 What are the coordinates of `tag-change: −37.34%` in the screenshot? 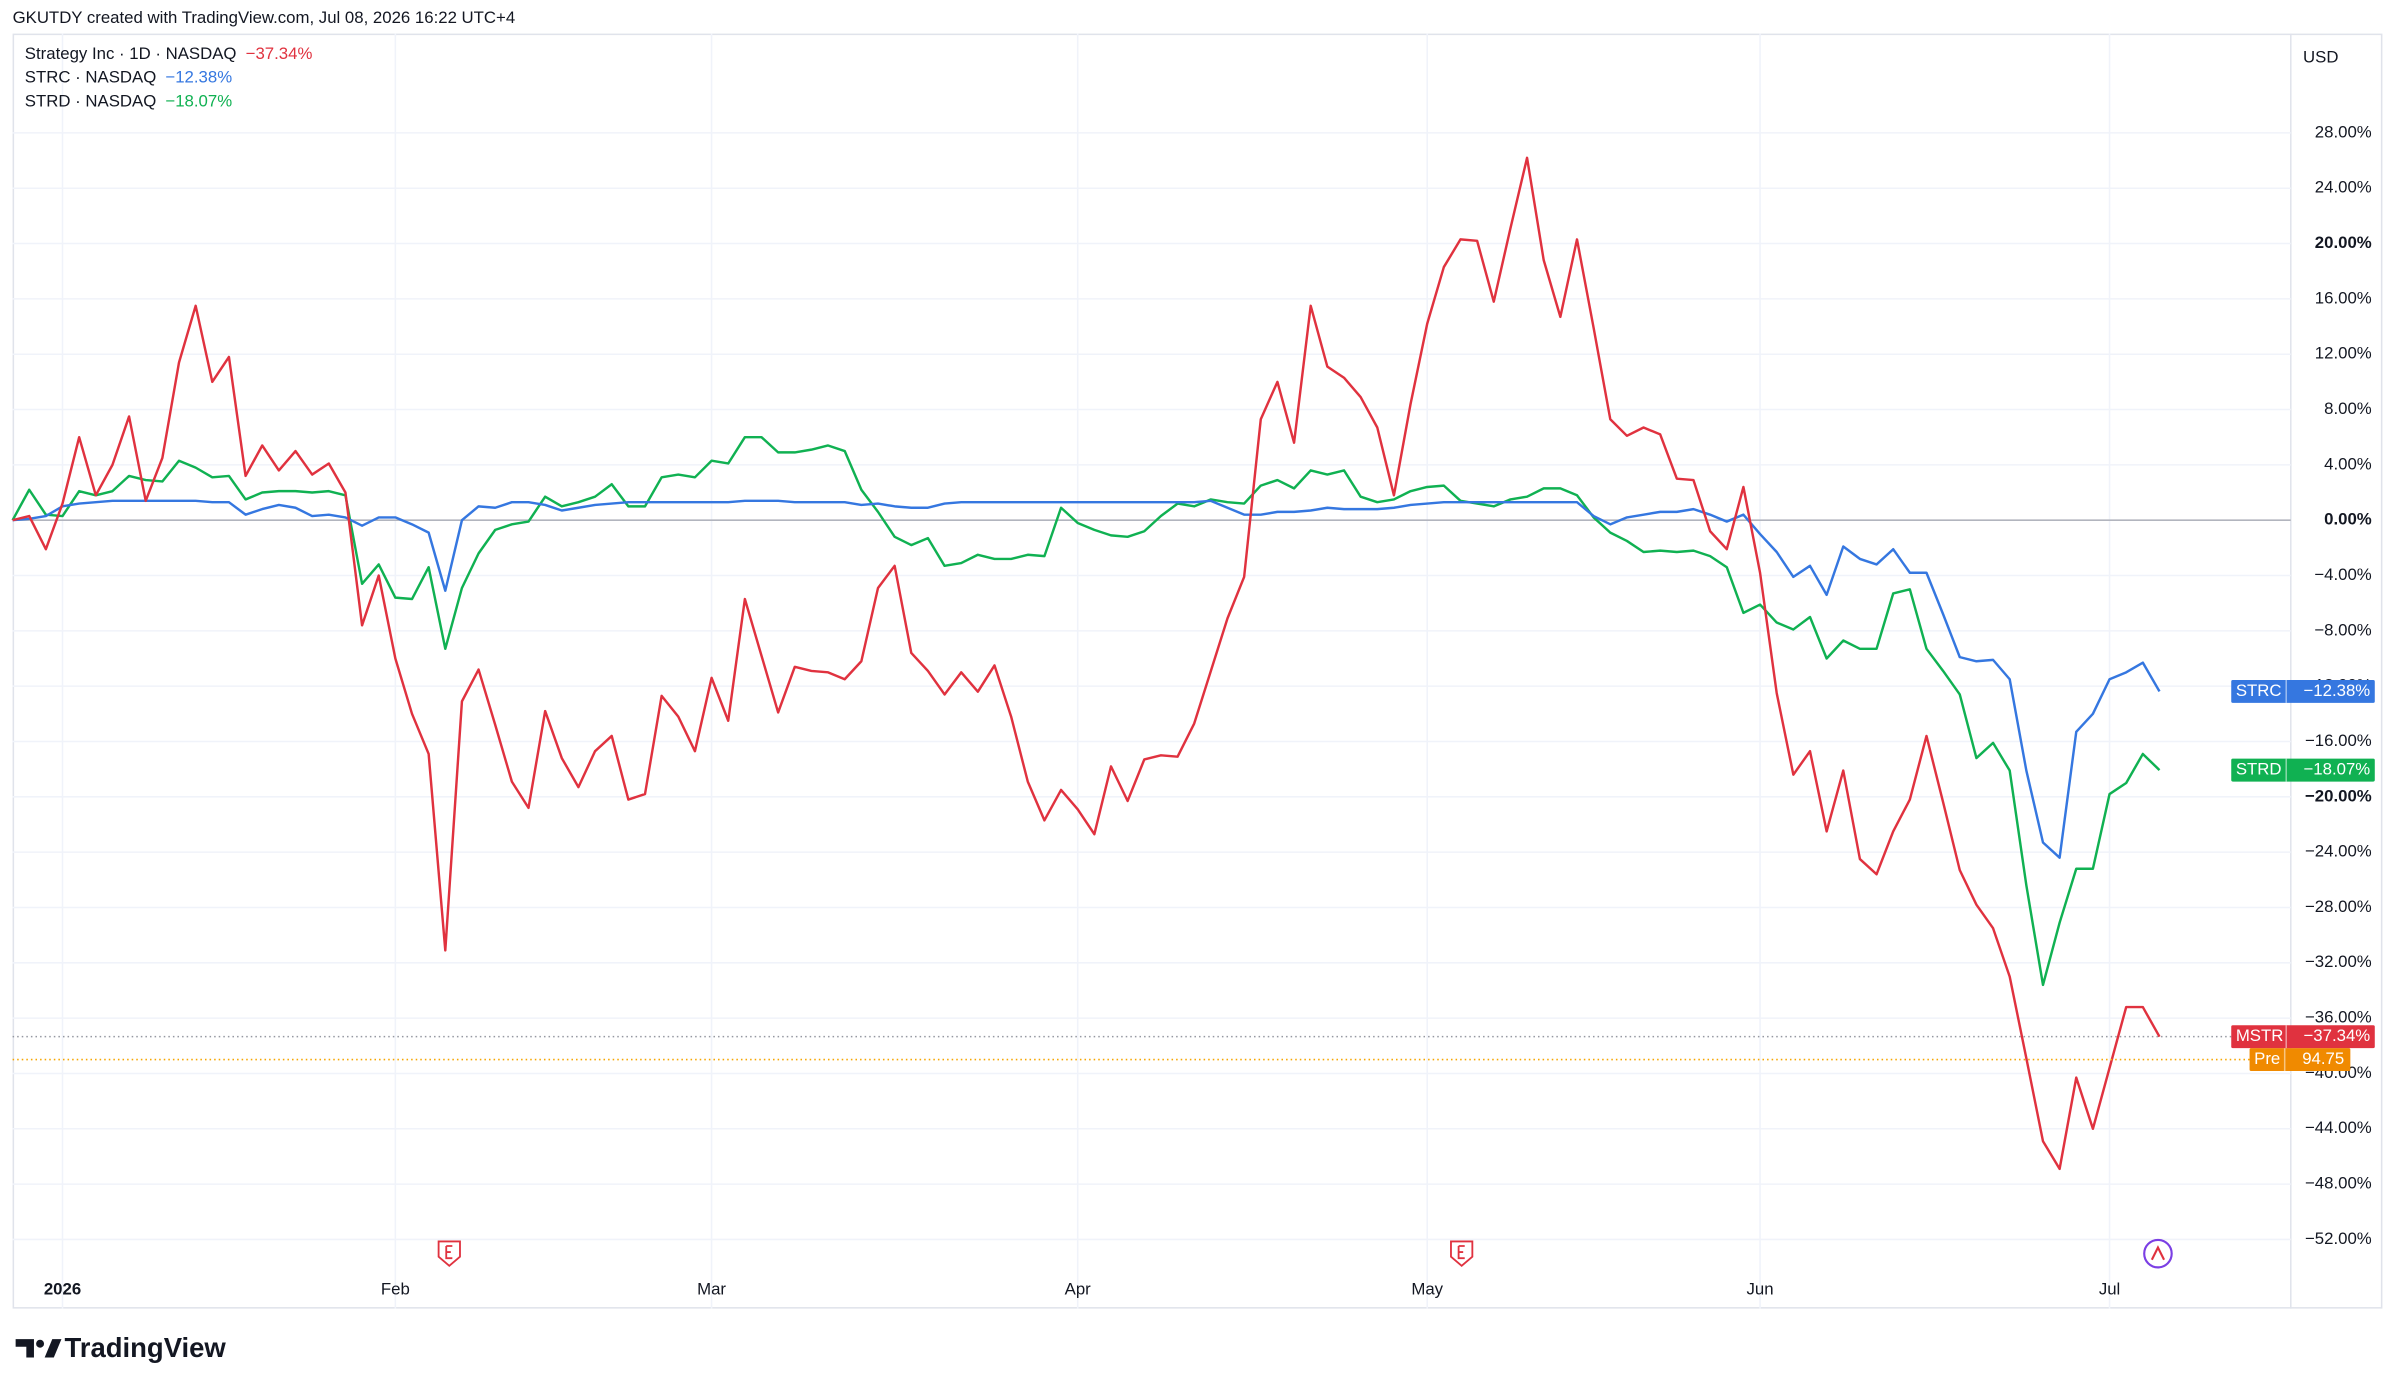 It's located at (2336, 1035).